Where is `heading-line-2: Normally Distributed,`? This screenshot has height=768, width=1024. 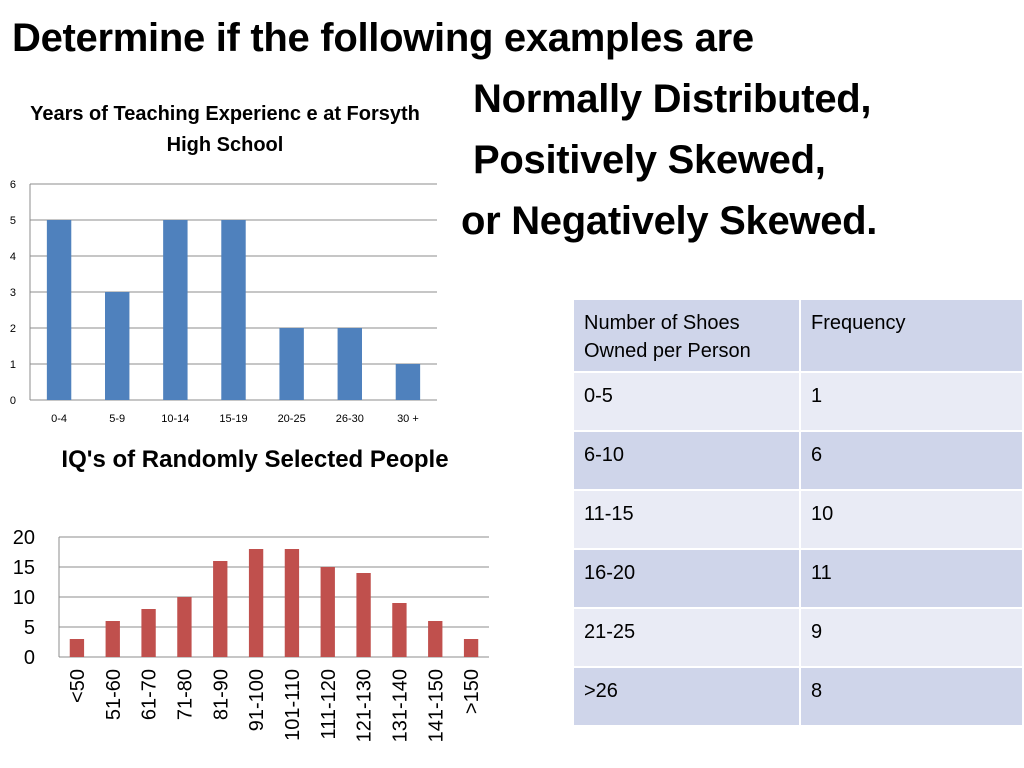 heading-line-2: Normally Distributed, is located at coordinates (672, 99).